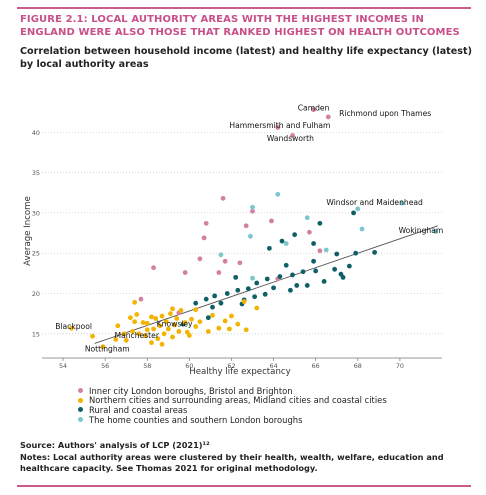  Describe the element at coordinates (232, 410) in the screenshot. I see `legend-item-rural: Rural and coastal areas` at that location.